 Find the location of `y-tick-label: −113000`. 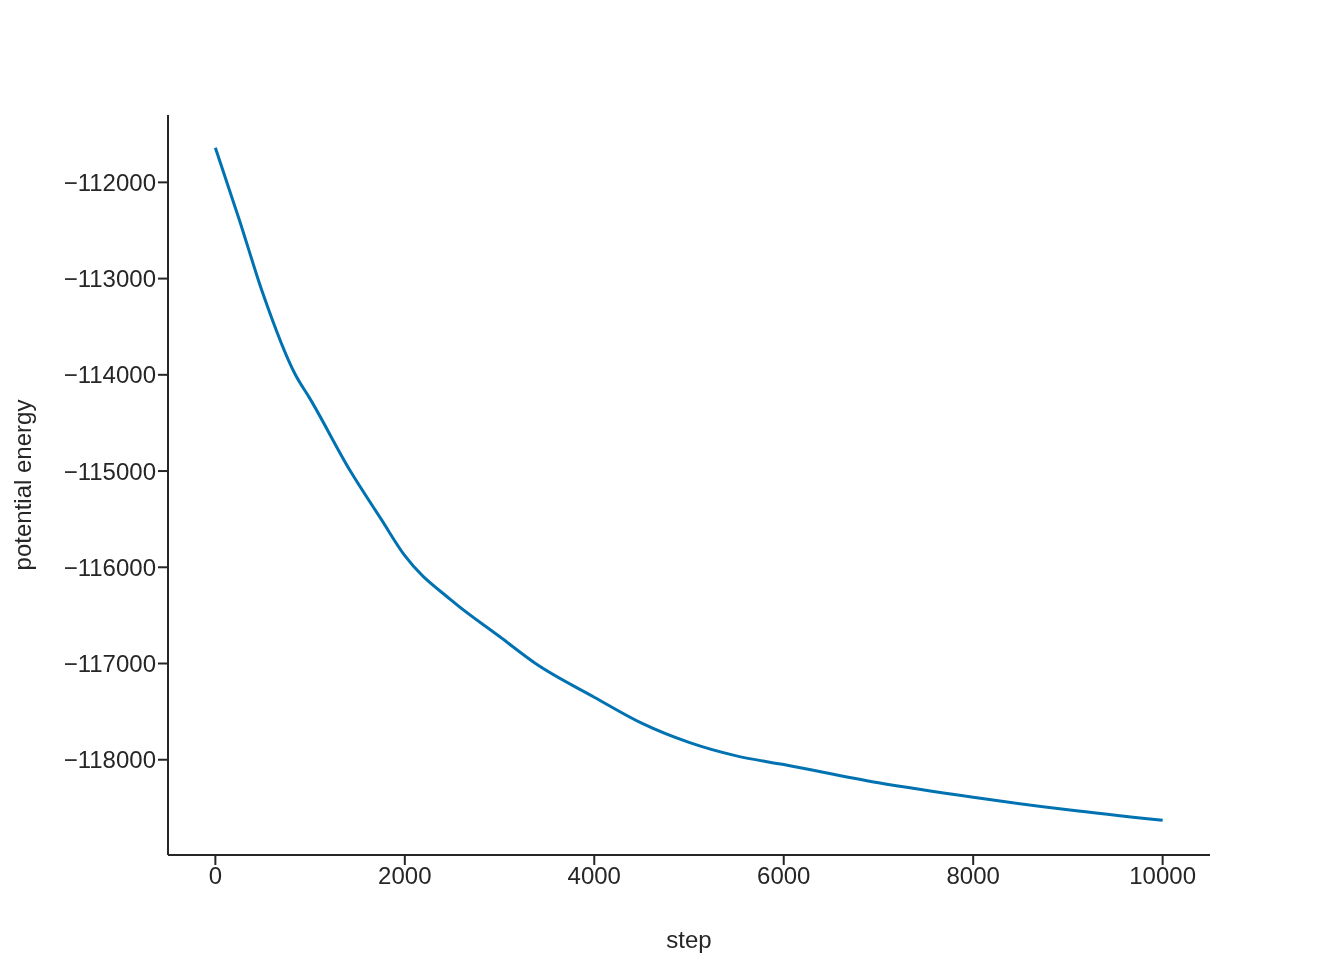

y-tick-label: −113000 is located at coordinates (109, 279).